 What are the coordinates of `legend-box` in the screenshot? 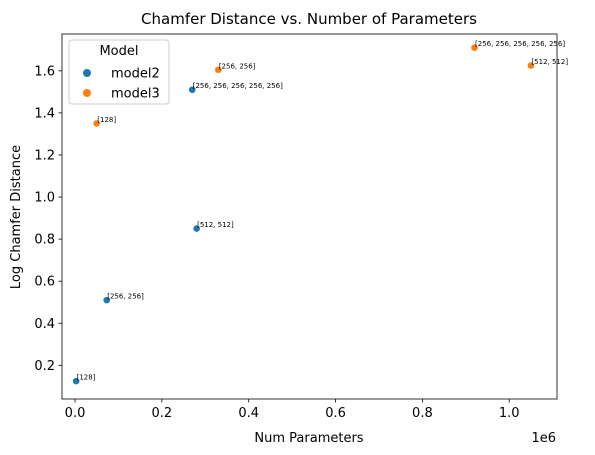 It's located at (119, 72).